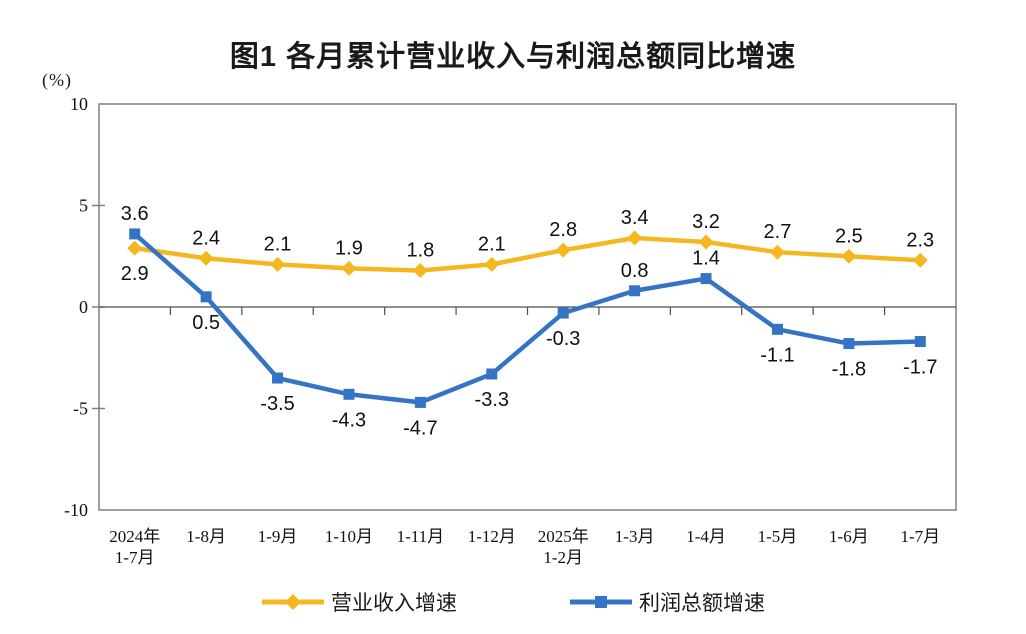 The image size is (1026, 634). Describe the element at coordinates (135, 214) in the screenshot. I see `profit-value-label: 3.6` at that location.